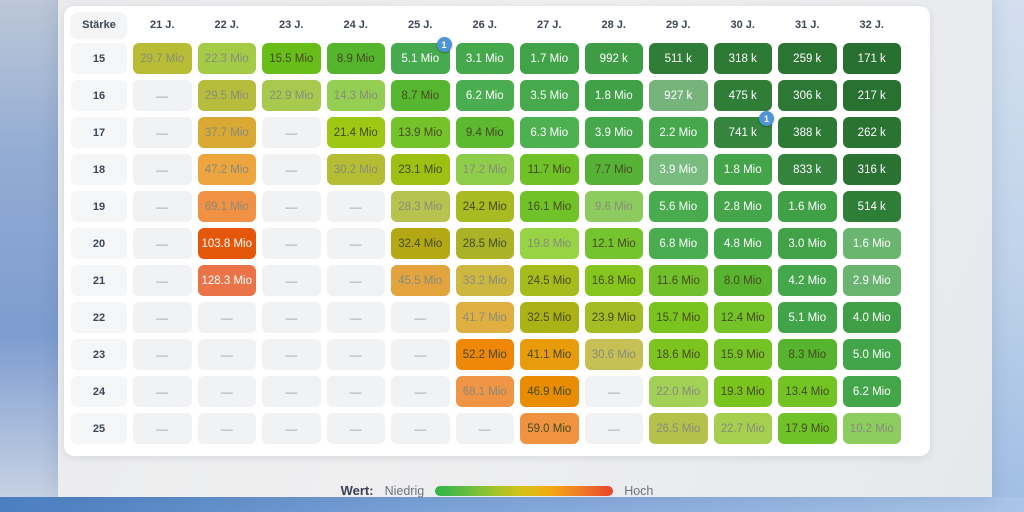 The image size is (1024, 512). Describe the element at coordinates (549, 169) in the screenshot. I see `heatmap-cell: 11.7 Mio` at that location.